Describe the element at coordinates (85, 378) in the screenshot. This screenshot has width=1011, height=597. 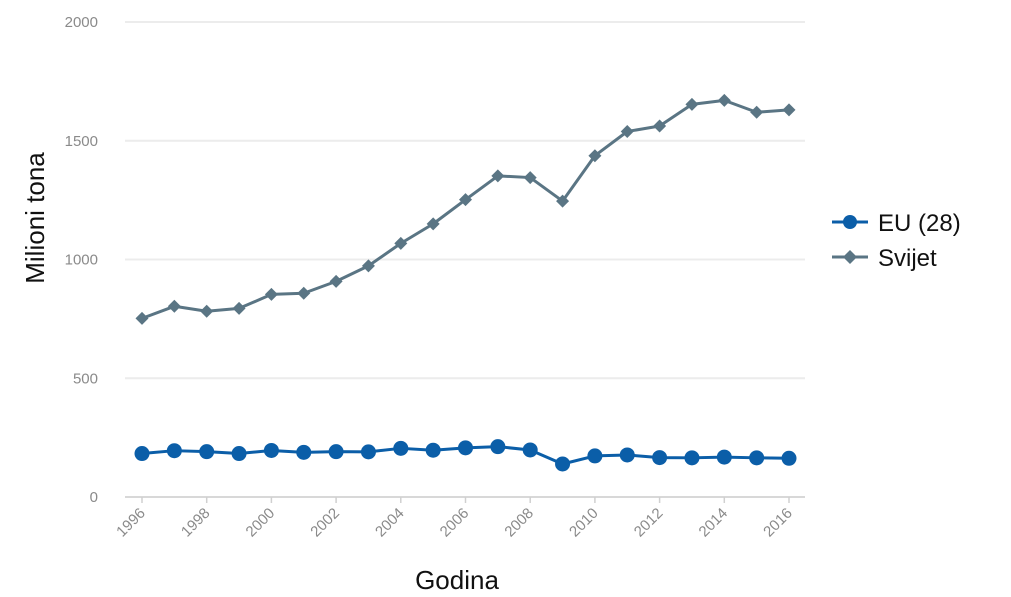
I see `y-tick-label: 500` at that location.